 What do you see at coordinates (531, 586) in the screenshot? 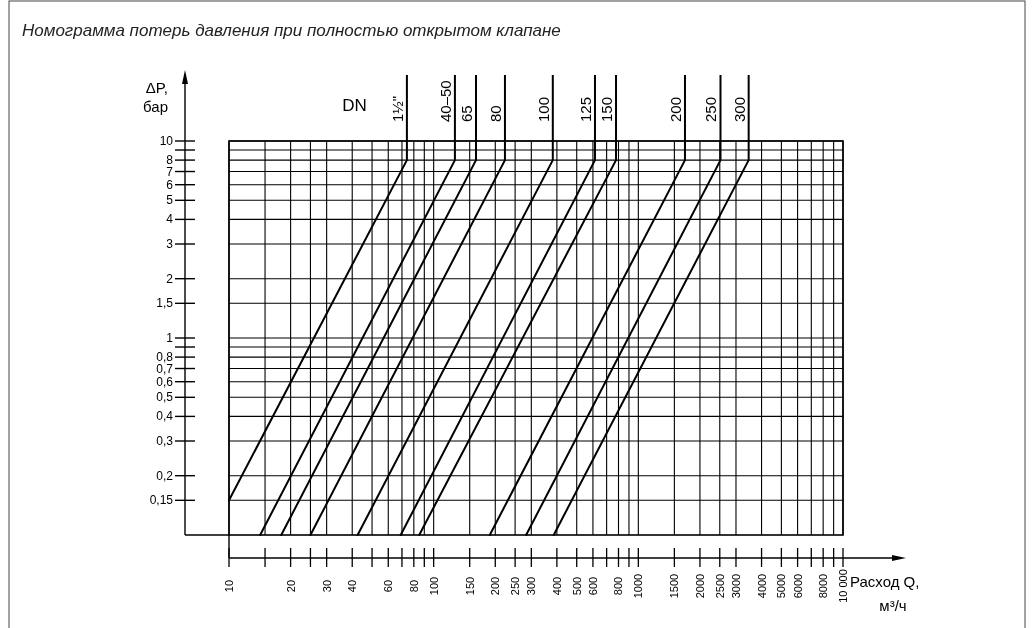
I see `x-tick-label: 300` at bounding box center [531, 586].